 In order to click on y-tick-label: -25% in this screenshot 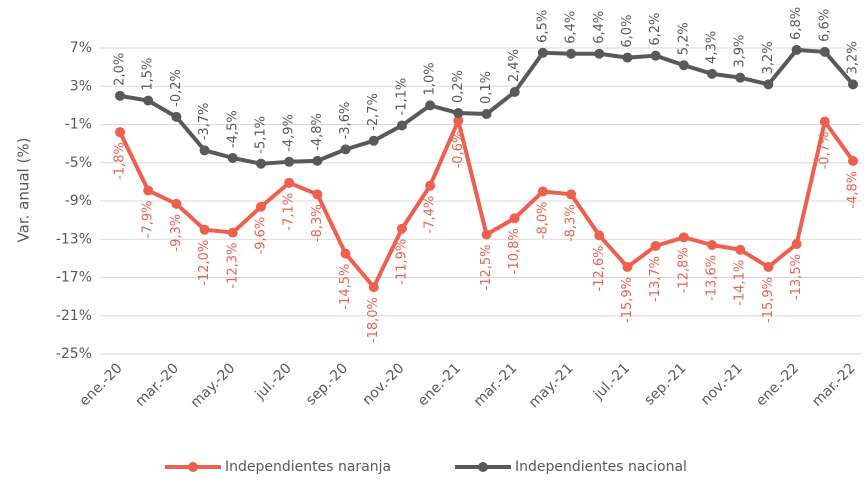, I will do `click(74, 354)`.